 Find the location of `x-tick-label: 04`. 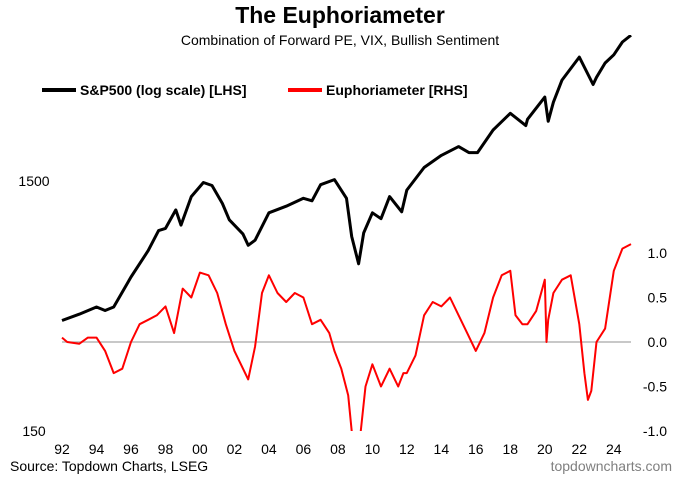

x-tick-label: 04 is located at coordinates (269, 449).